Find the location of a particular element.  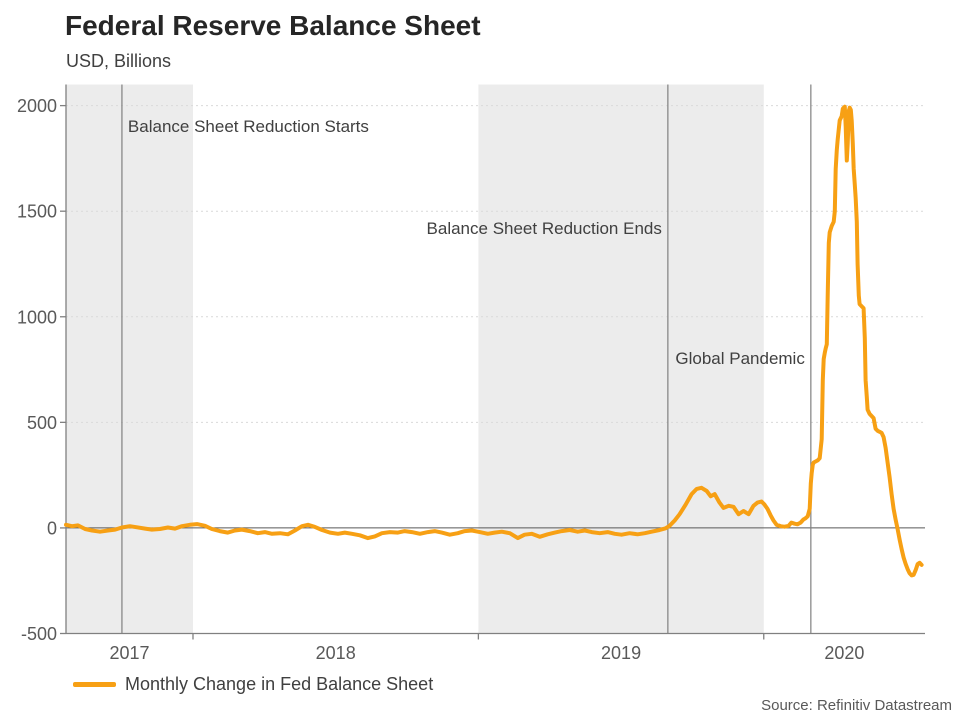

y-tick-label: 500 is located at coordinates (42, 423).